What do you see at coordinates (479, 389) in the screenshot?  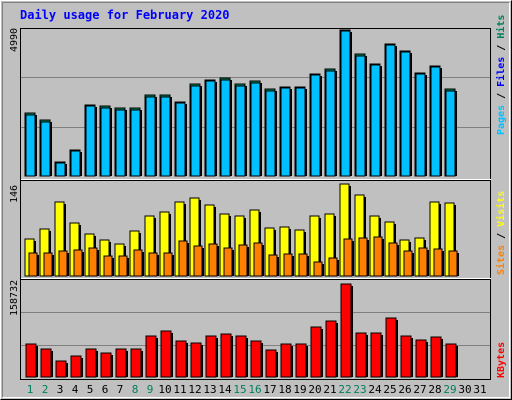 I see `day-label: 31` at bounding box center [479, 389].